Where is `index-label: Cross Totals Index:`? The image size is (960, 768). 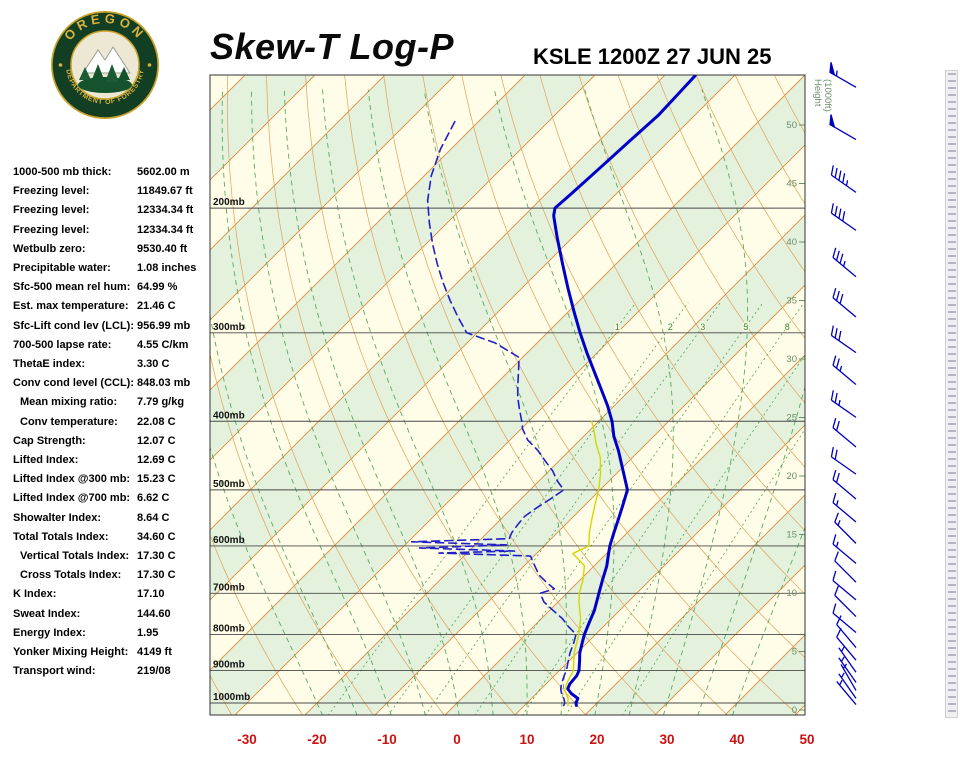 index-label: Cross Totals Index: is located at coordinates (71, 575).